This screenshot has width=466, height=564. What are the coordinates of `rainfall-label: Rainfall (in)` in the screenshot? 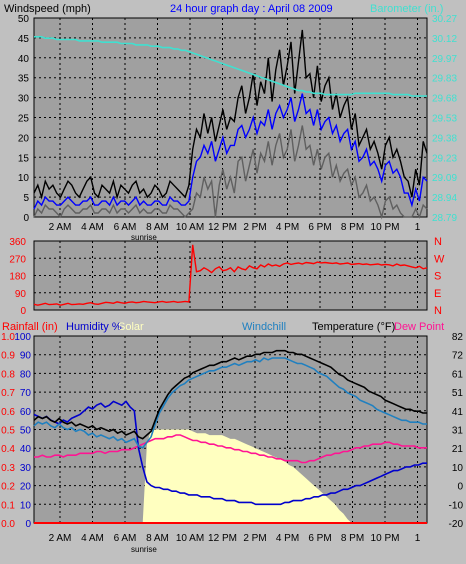 It's located at (30, 327).